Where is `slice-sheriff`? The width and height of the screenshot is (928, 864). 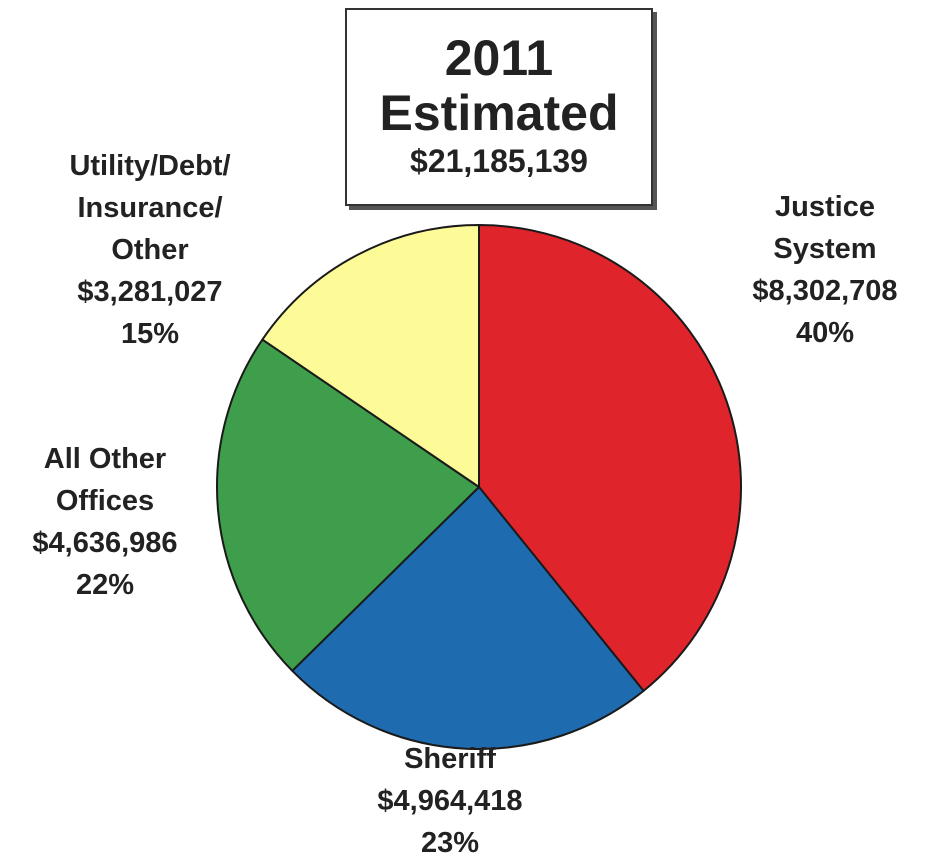
slice-sheriff is located at coordinates (468, 618).